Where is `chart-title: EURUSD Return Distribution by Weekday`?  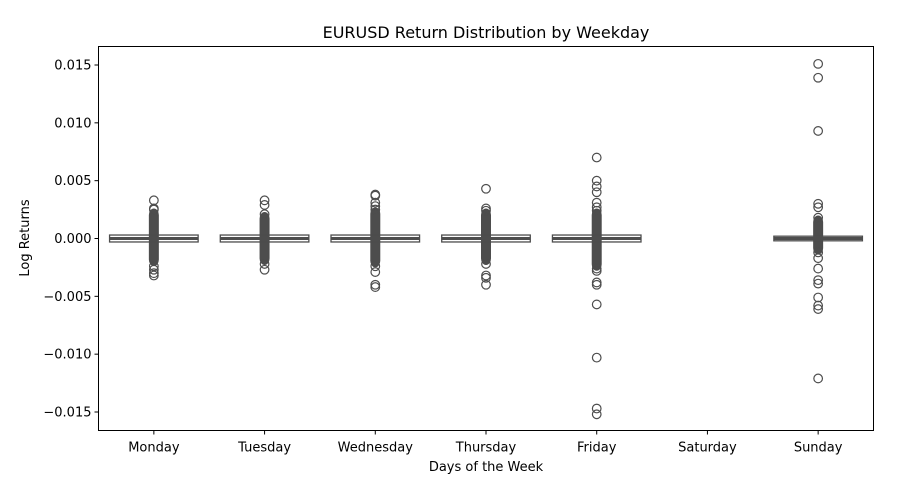 chart-title: EURUSD Return Distribution by Weekday is located at coordinates (486, 32).